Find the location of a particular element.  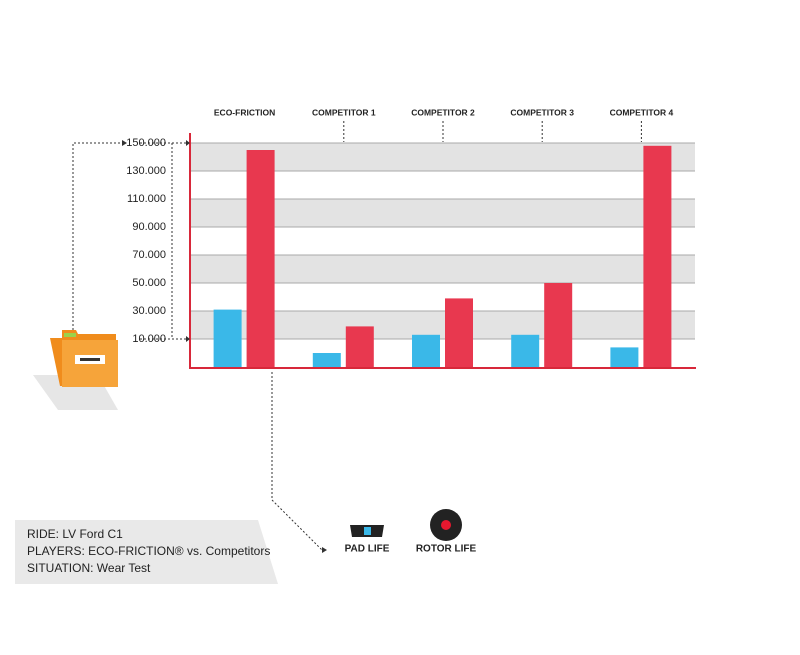

info-line: PLAYERS: ECO-FRICTION® vs. Competitors is located at coordinates (148, 551).